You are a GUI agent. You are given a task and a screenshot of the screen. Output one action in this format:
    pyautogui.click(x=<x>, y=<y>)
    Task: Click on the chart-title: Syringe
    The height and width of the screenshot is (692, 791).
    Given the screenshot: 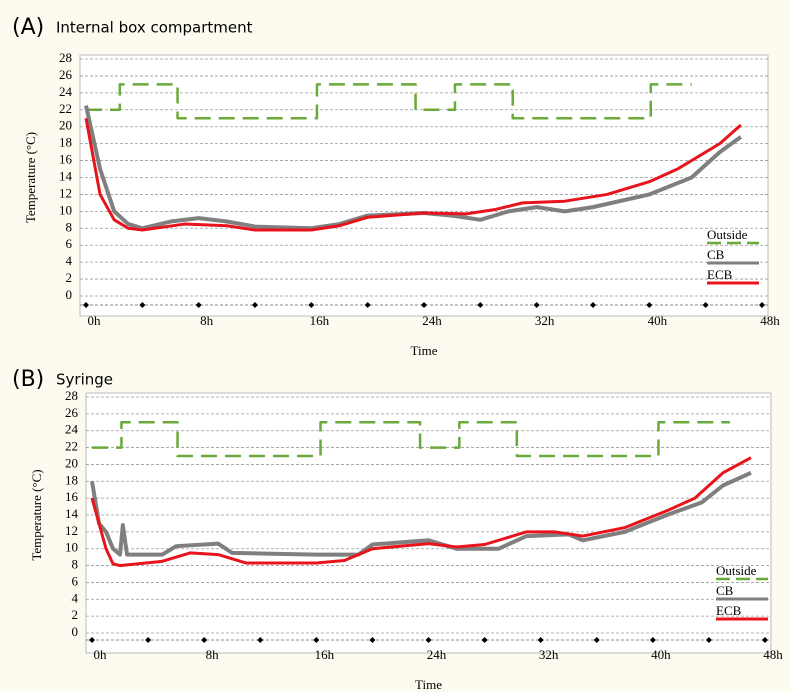 What is the action you would take?
    pyautogui.click(x=84, y=380)
    